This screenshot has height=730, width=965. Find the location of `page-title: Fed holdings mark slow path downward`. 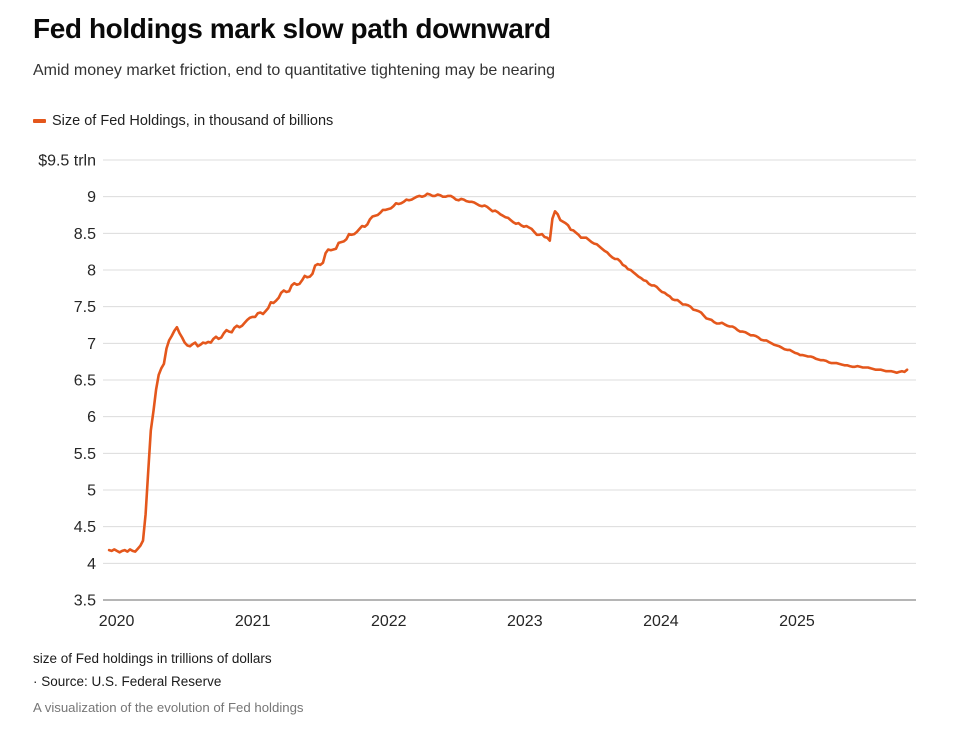

page-title: Fed holdings mark slow path downward is located at coordinates (292, 28).